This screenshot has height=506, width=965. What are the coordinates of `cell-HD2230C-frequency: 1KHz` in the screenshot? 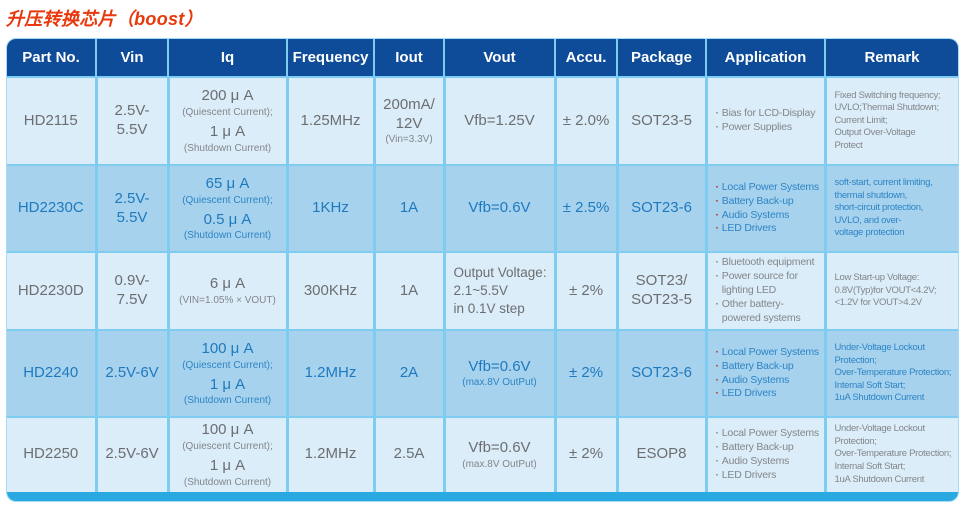 It's located at (331, 209).